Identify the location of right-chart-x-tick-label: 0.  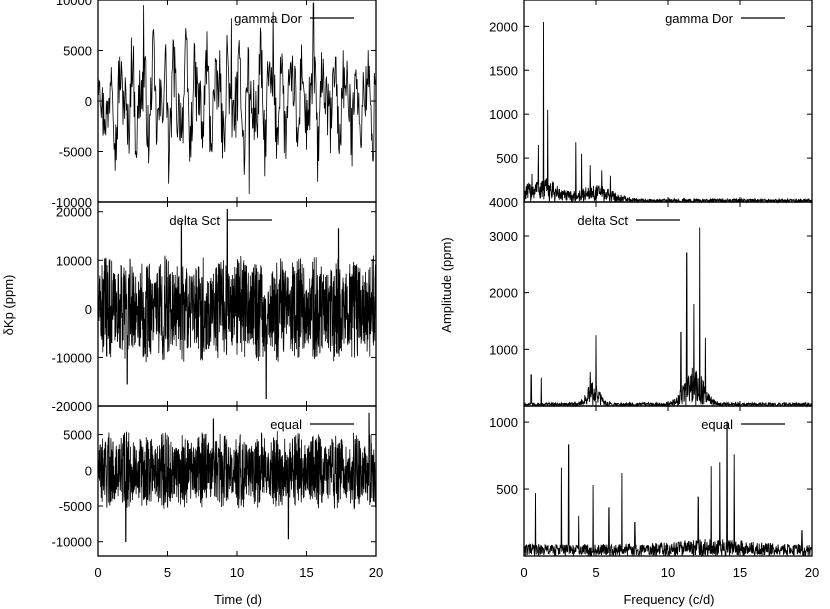
(523, 572).